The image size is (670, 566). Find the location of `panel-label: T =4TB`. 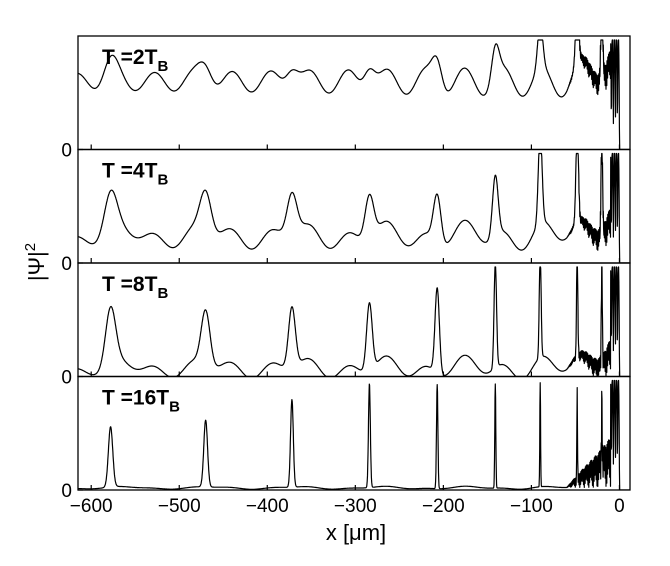

panel-label: T =4TB is located at coordinates (135, 174).